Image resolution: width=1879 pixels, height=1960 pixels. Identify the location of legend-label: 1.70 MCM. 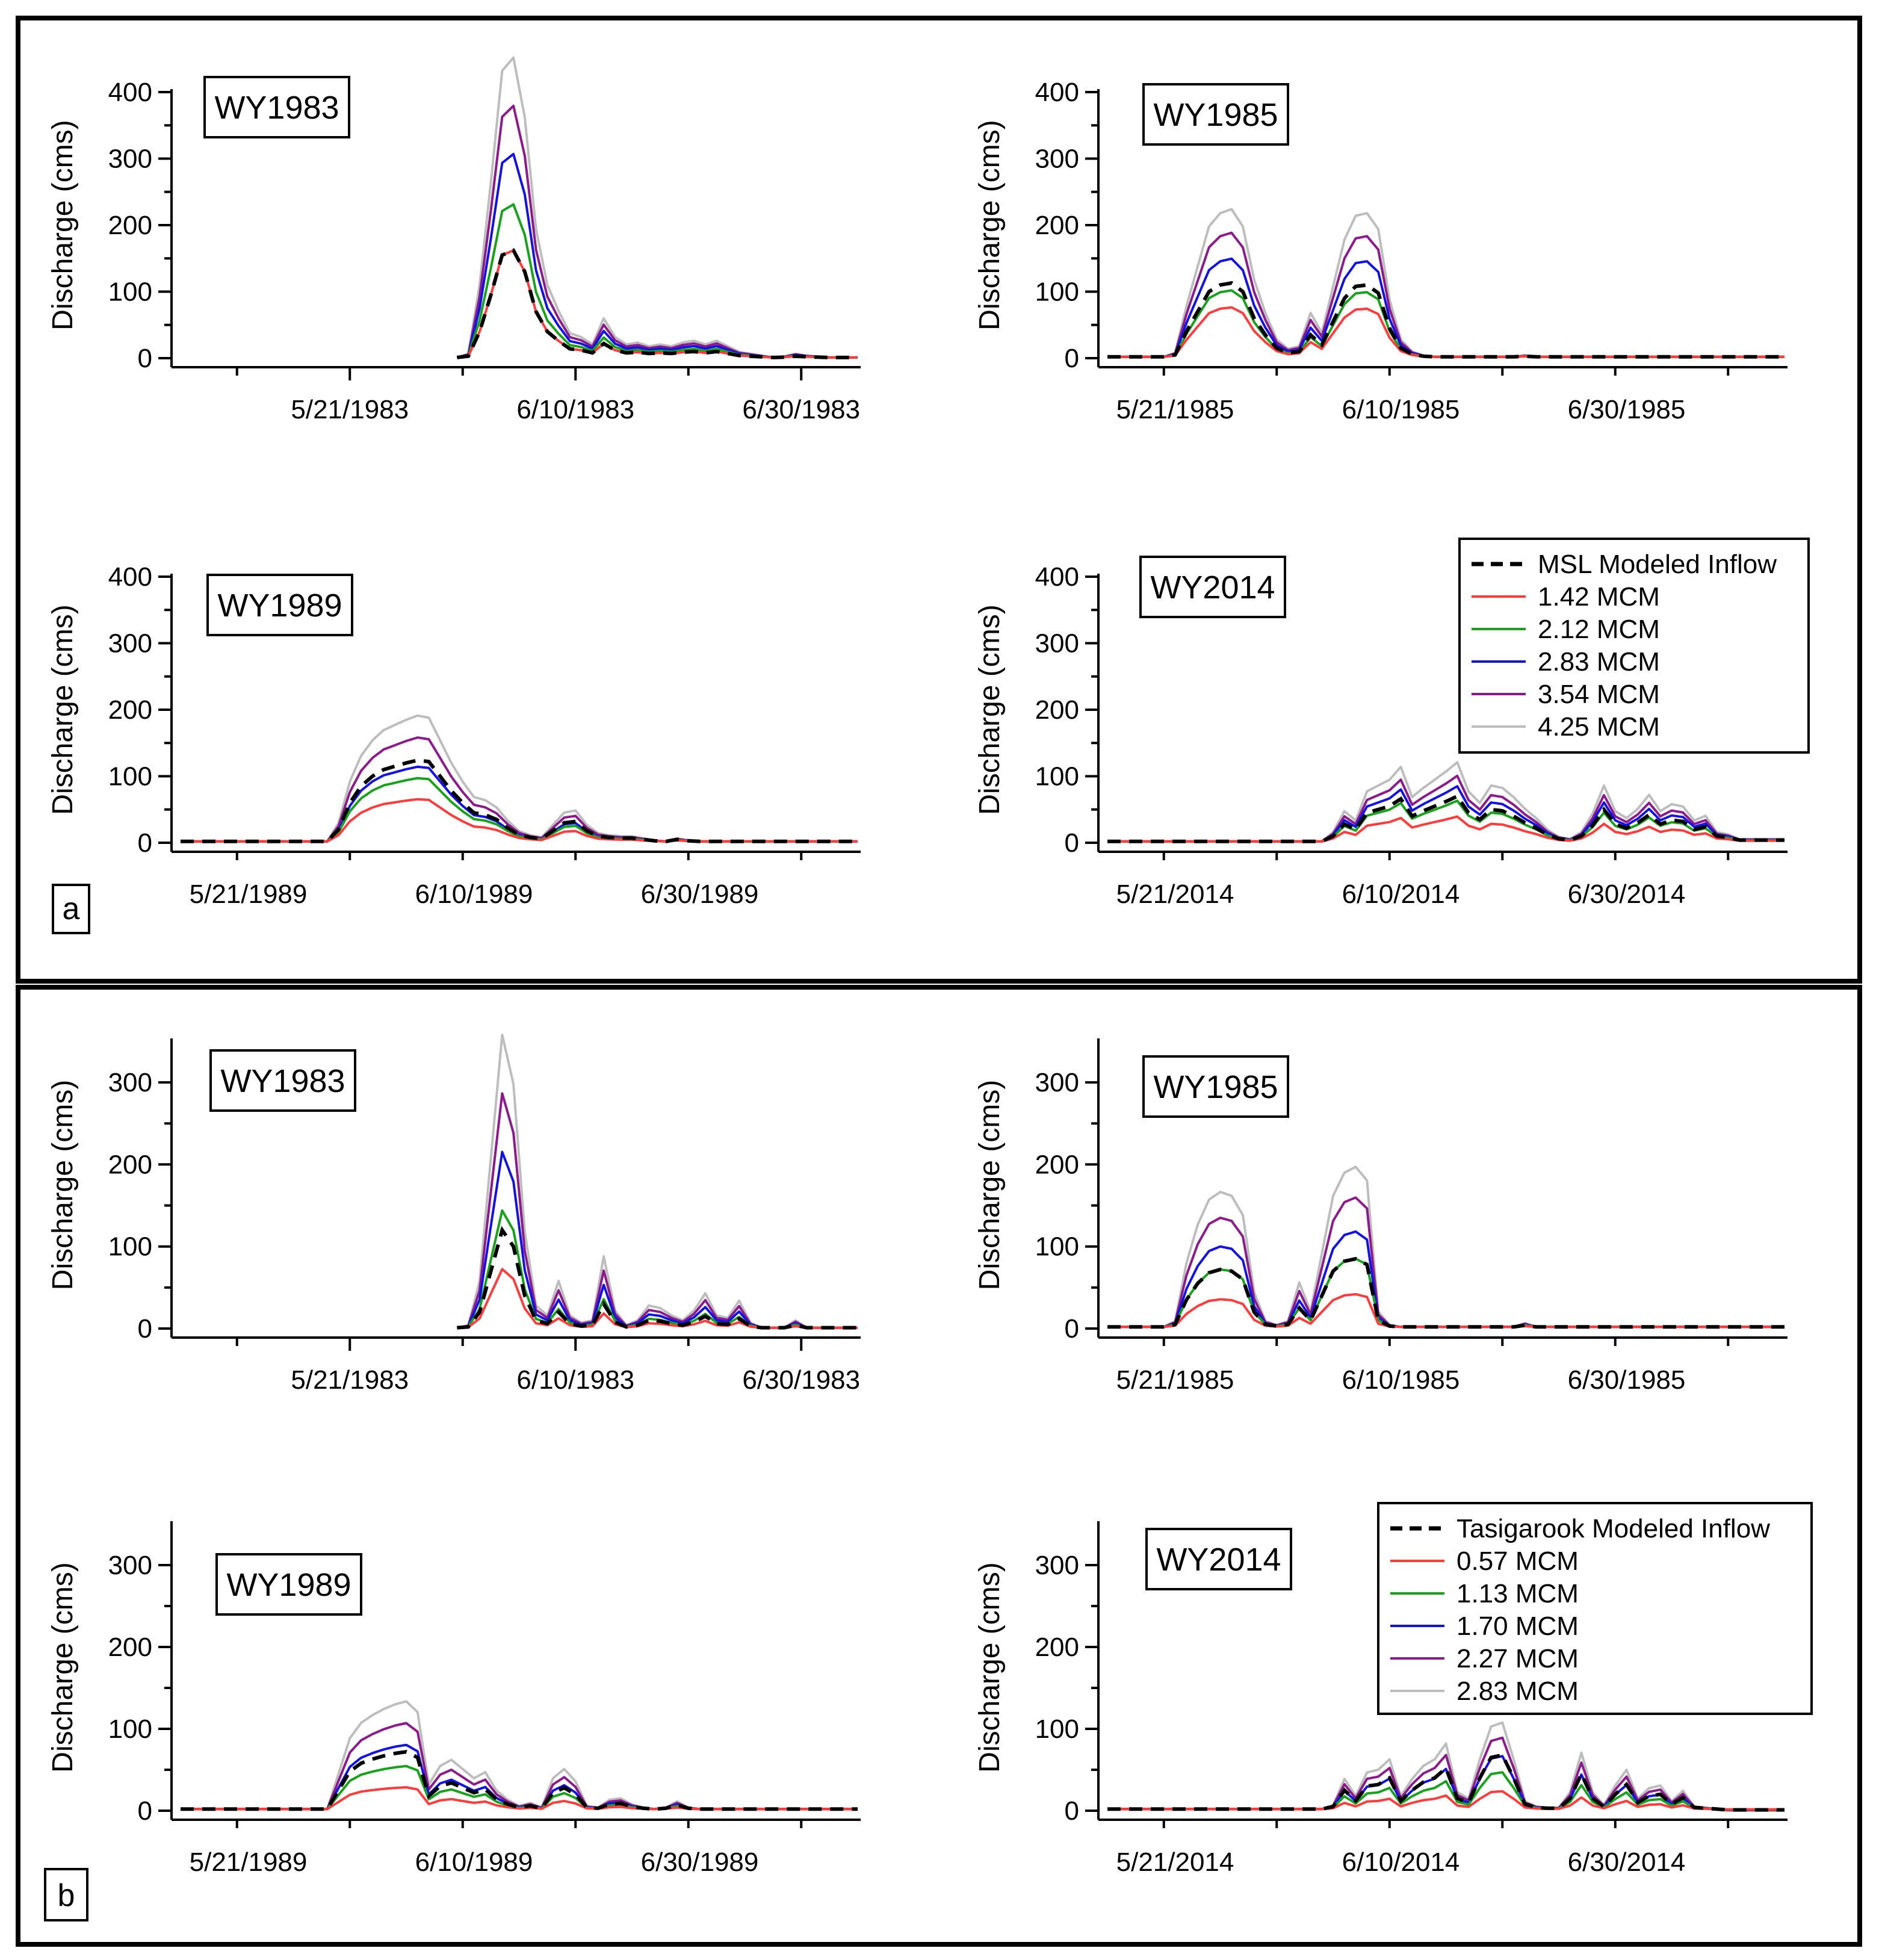
(1517, 1626).